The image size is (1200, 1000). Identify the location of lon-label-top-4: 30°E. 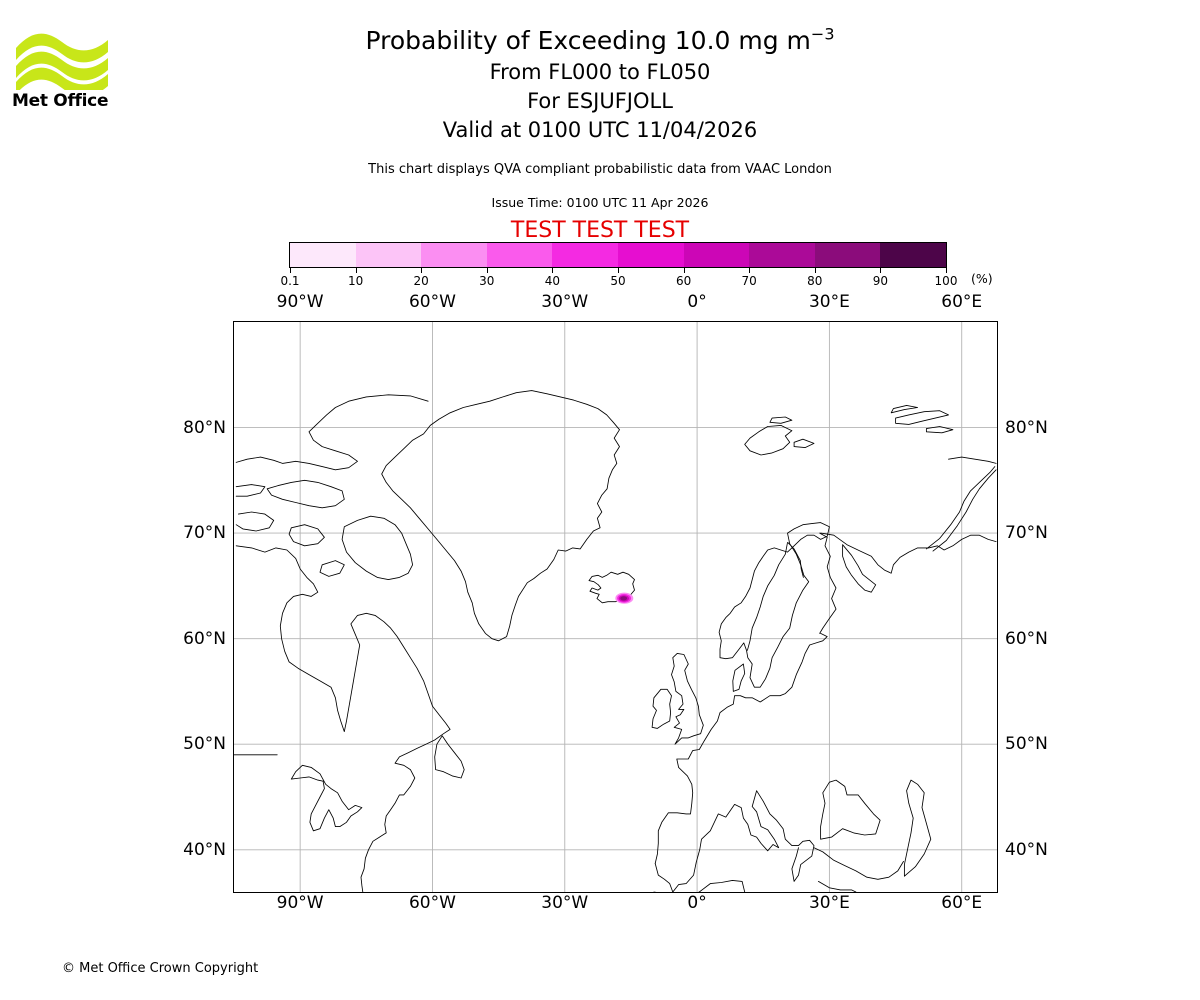
(829, 302).